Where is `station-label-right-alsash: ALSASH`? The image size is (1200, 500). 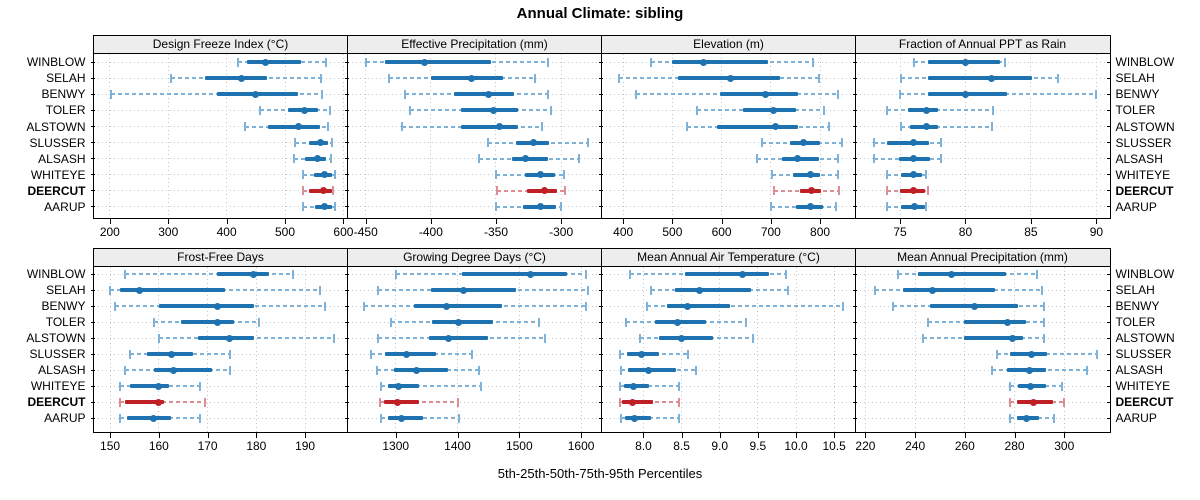 station-label-right-alsash: ALSASH is located at coordinates (1139, 370).